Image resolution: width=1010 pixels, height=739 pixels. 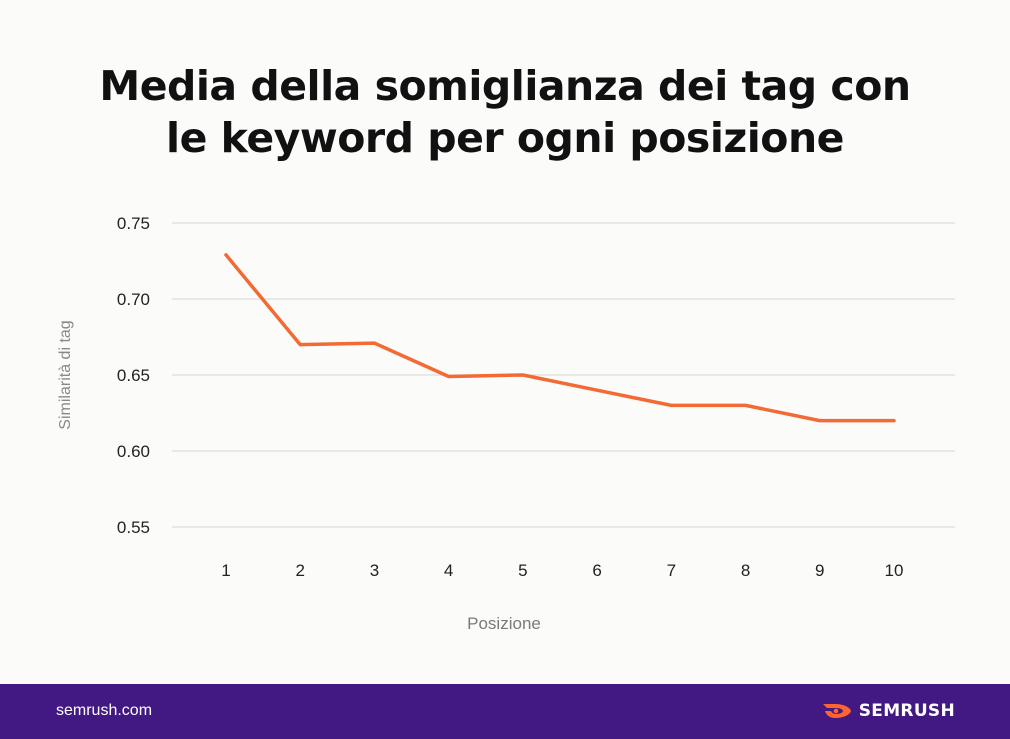 I want to click on footer-bar: semrush.com SEMRUSH, so click(x=505, y=711).